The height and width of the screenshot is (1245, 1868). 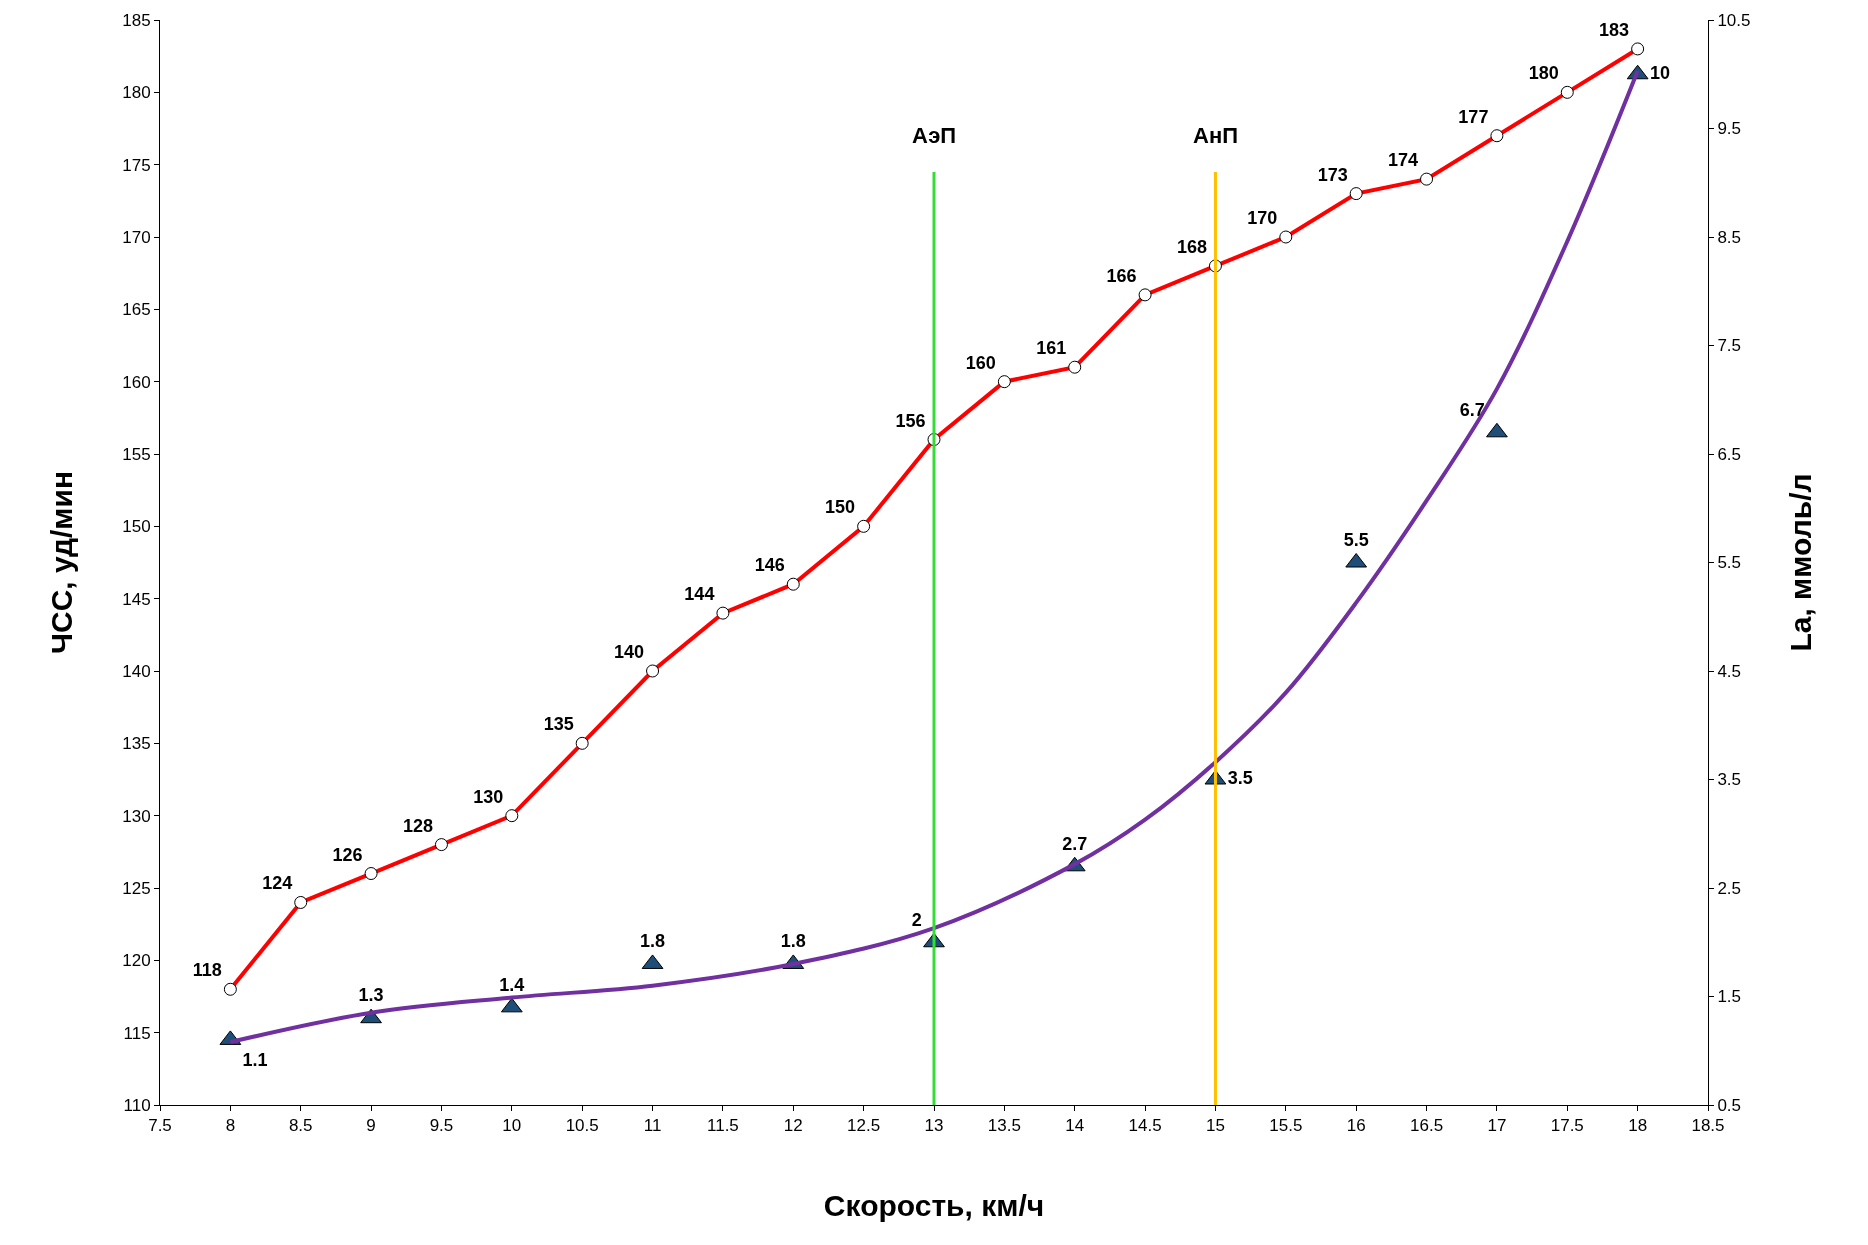 I want to click on data-label: 1.3, so click(x=371, y=995).